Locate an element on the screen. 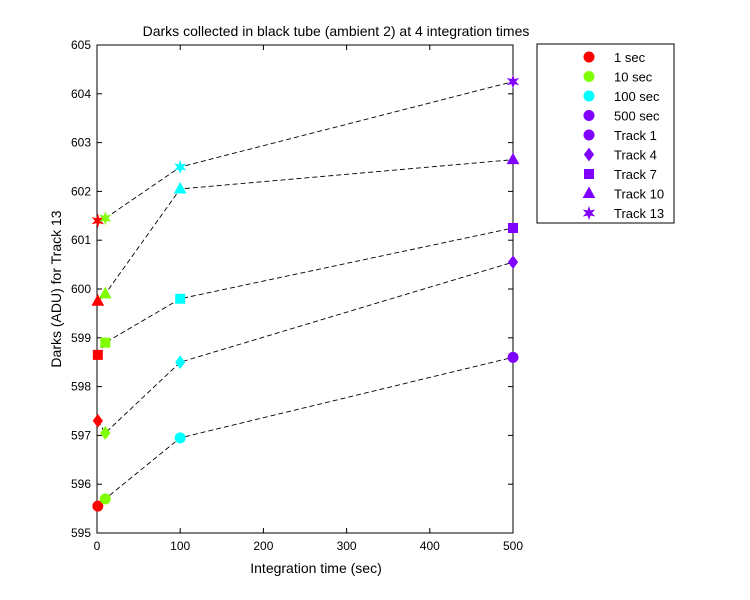 Image resolution: width=750 pixels, height=600 pixels. legend-entry: Track 1 is located at coordinates (620, 135).